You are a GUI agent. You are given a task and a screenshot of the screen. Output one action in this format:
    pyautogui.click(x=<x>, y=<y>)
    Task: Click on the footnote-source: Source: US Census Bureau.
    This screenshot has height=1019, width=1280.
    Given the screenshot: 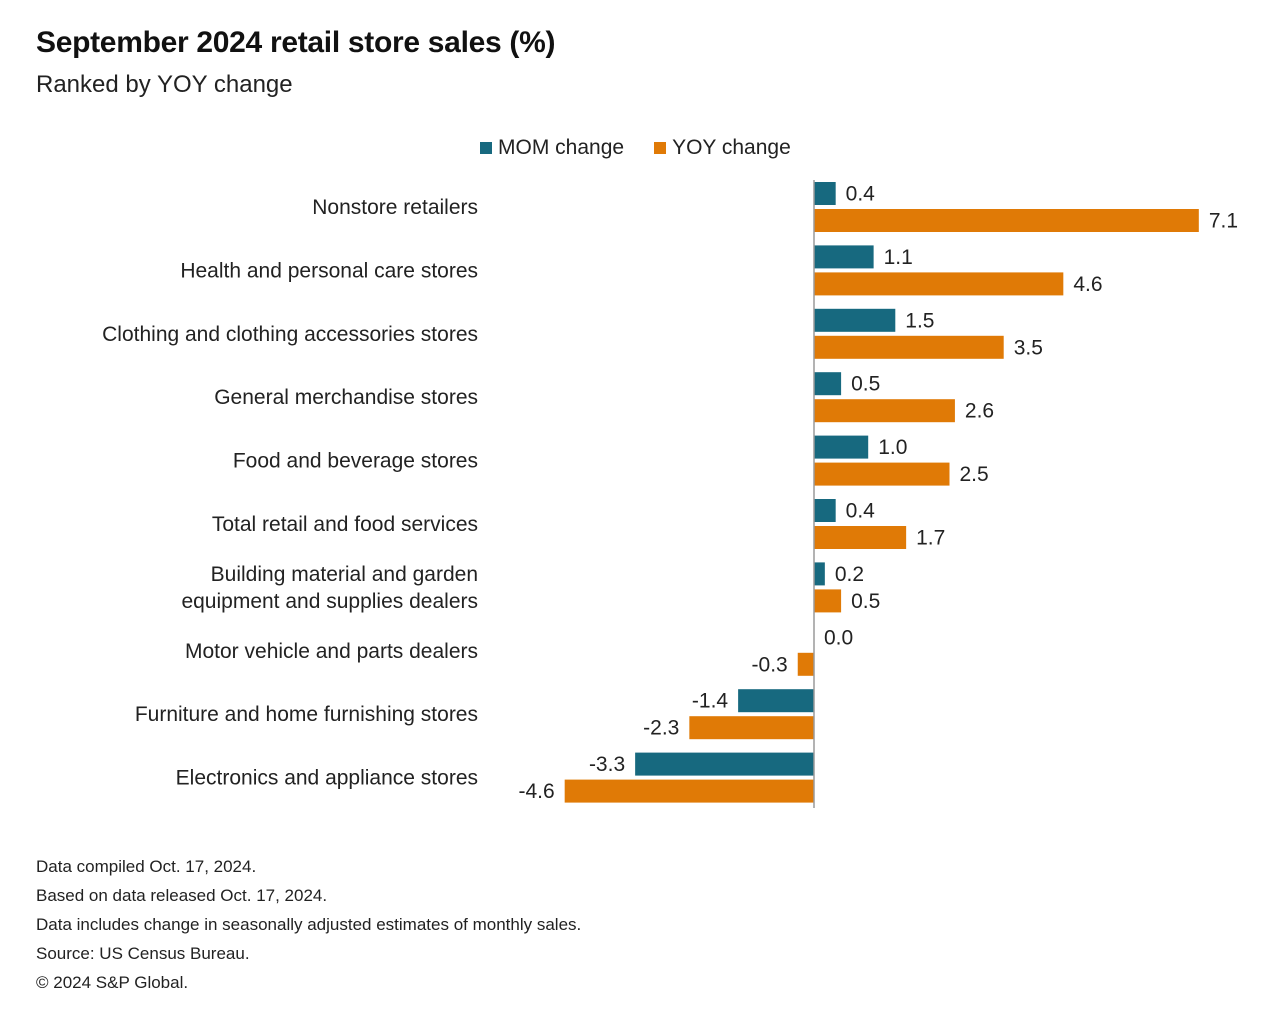 What is the action you would take?
    pyautogui.click(x=143, y=953)
    